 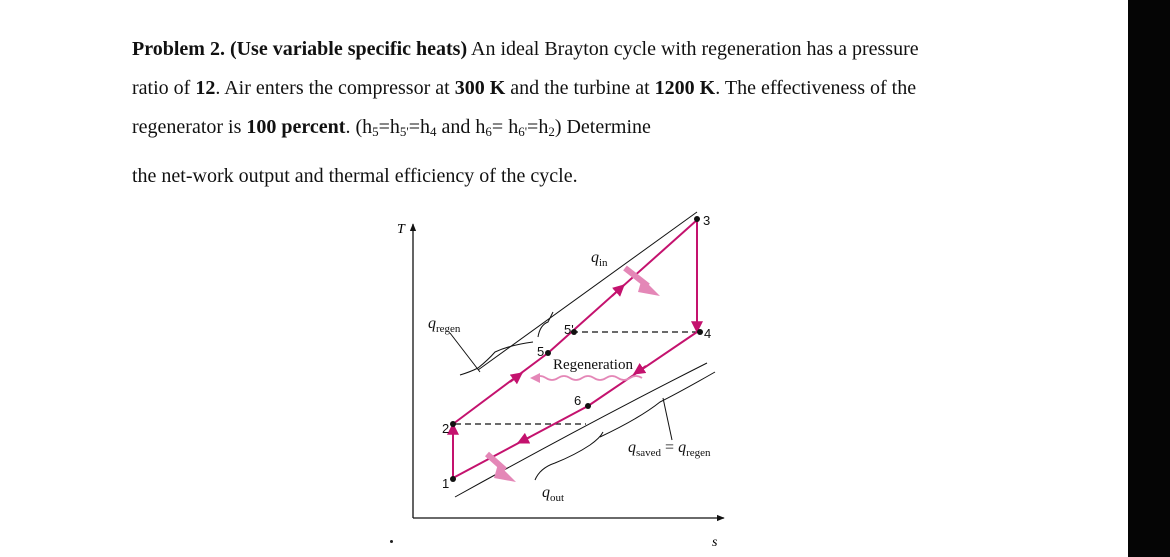 I want to click on text-segment: and h, so click(x=461, y=127).